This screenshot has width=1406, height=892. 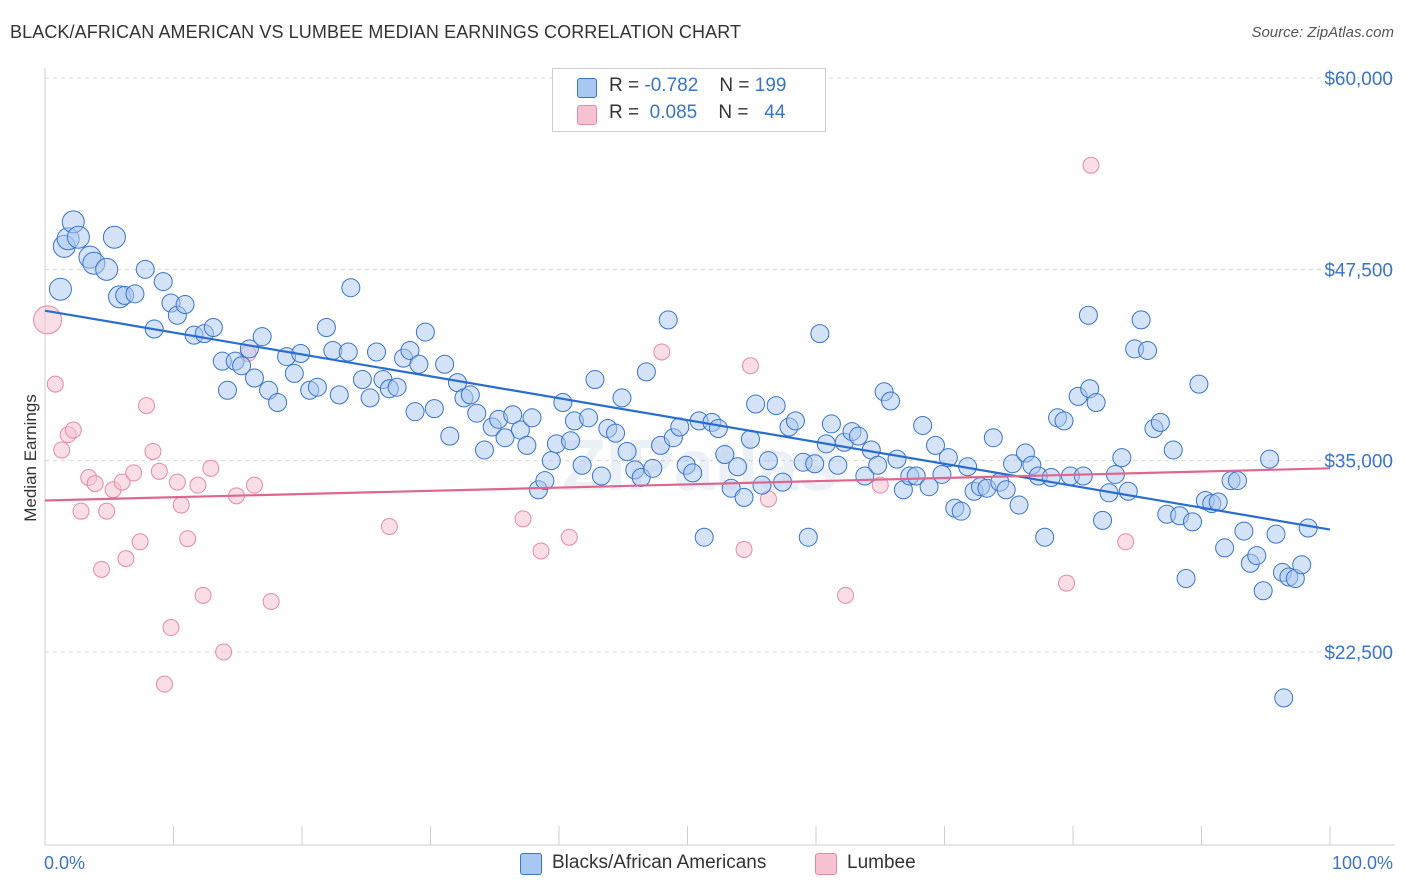 What do you see at coordinates (1358, 366) in the screenshot?
I see `y-tick-labels: $22,500 $35,000 $47,500 $60,000` at bounding box center [1358, 366].